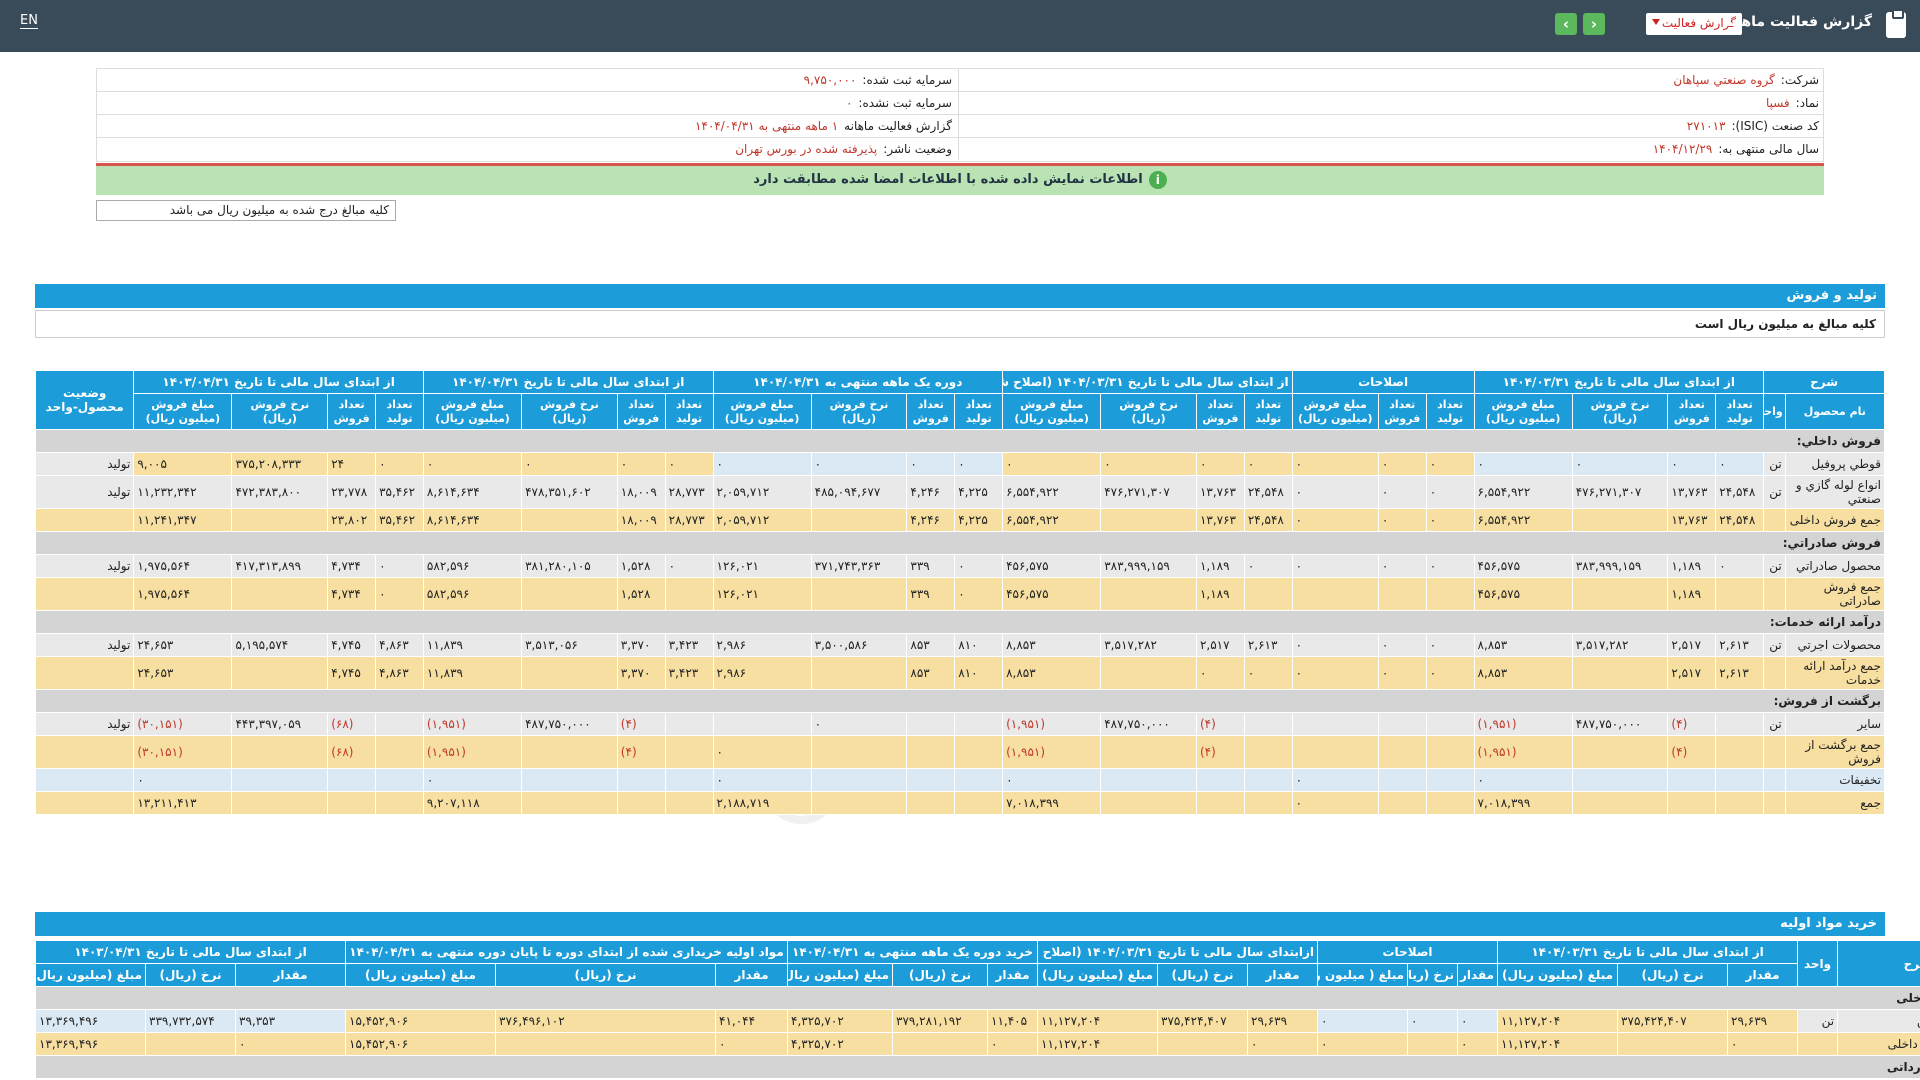 The image size is (1920, 1080). Describe the element at coordinates (569, 566) in the screenshot. I see `table-cell: ۳۸۱,۲۸۰,۱۰۵` at that location.